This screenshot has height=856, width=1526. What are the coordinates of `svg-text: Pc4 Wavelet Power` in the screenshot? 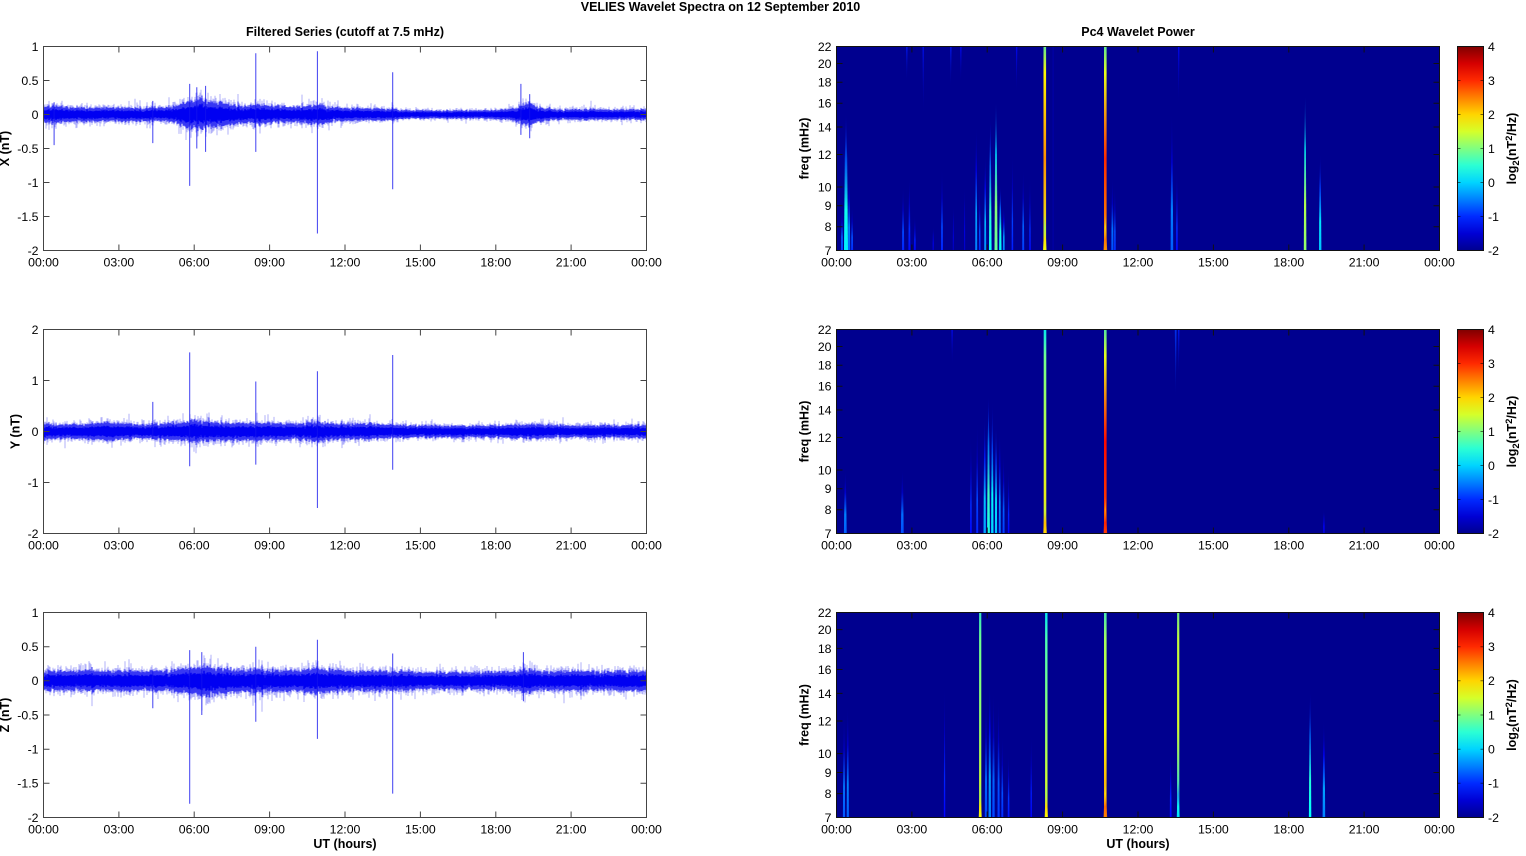 It's located at (1138, 32).